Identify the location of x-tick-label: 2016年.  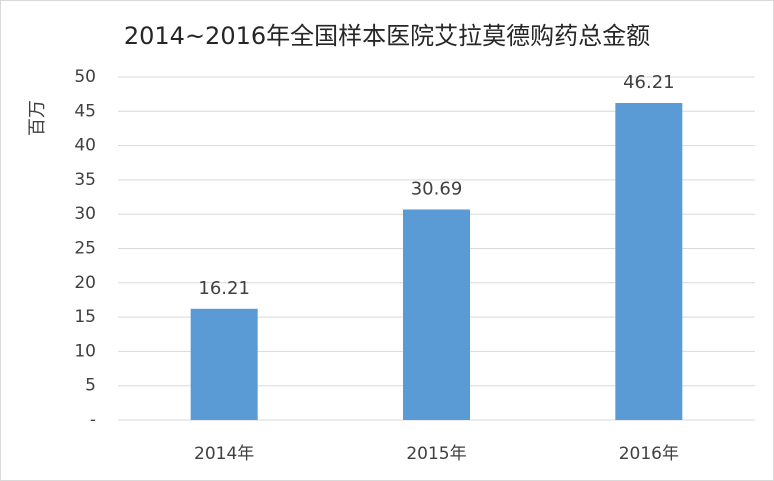
(649, 454).